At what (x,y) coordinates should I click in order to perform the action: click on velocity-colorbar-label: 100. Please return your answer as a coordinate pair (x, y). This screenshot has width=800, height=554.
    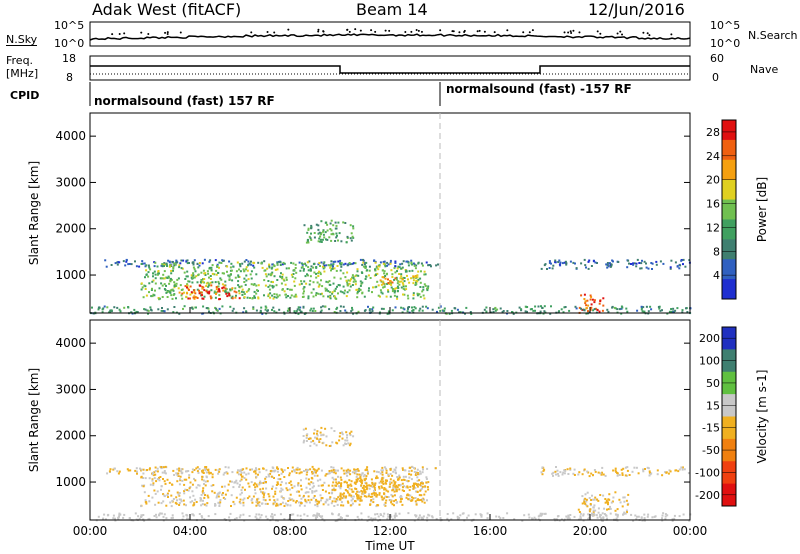
    Looking at the image, I should click on (709, 361).